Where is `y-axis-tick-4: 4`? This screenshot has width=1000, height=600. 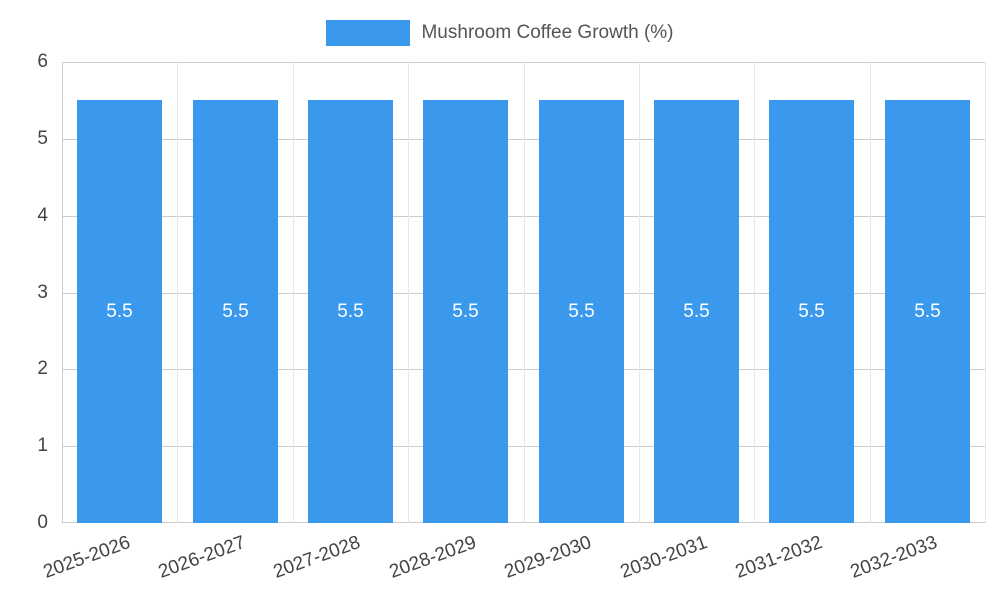
y-axis-tick-4: 4 is located at coordinates (42, 215).